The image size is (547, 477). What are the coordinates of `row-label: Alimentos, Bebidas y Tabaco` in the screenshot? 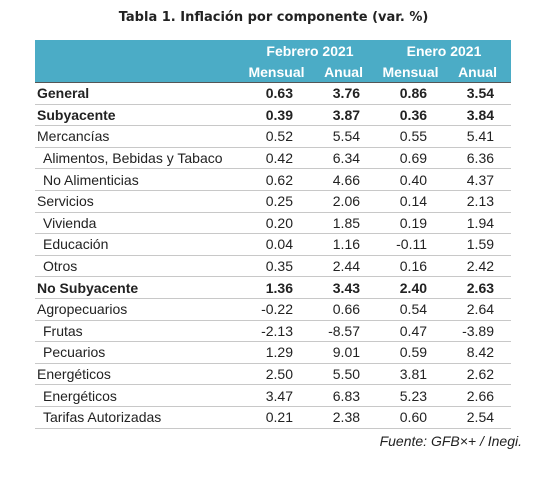 It's located at (139, 158).